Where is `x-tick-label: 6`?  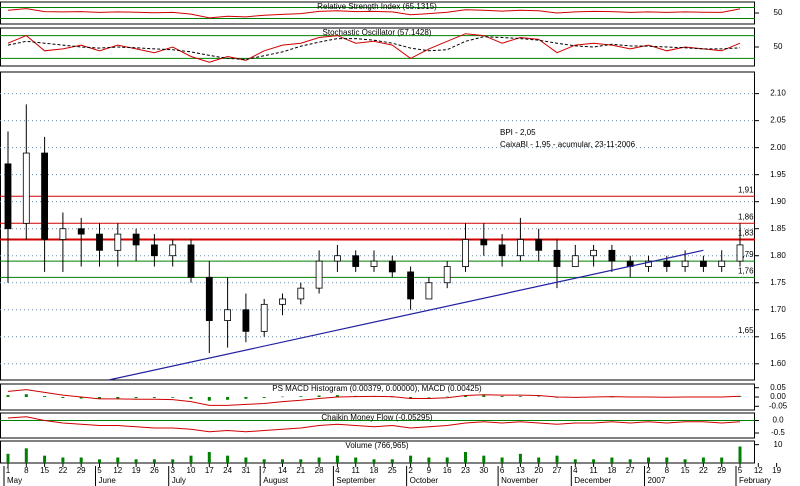 x-tick-label: 6 is located at coordinates (502, 470).